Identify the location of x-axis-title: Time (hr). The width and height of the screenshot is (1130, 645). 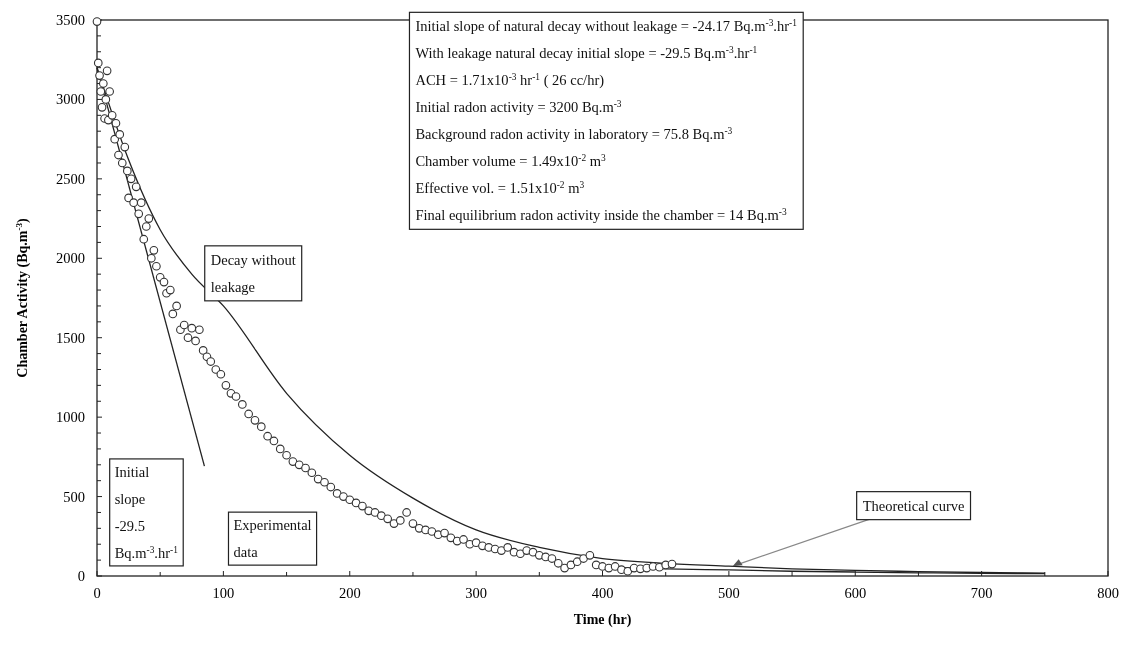
(602, 620).